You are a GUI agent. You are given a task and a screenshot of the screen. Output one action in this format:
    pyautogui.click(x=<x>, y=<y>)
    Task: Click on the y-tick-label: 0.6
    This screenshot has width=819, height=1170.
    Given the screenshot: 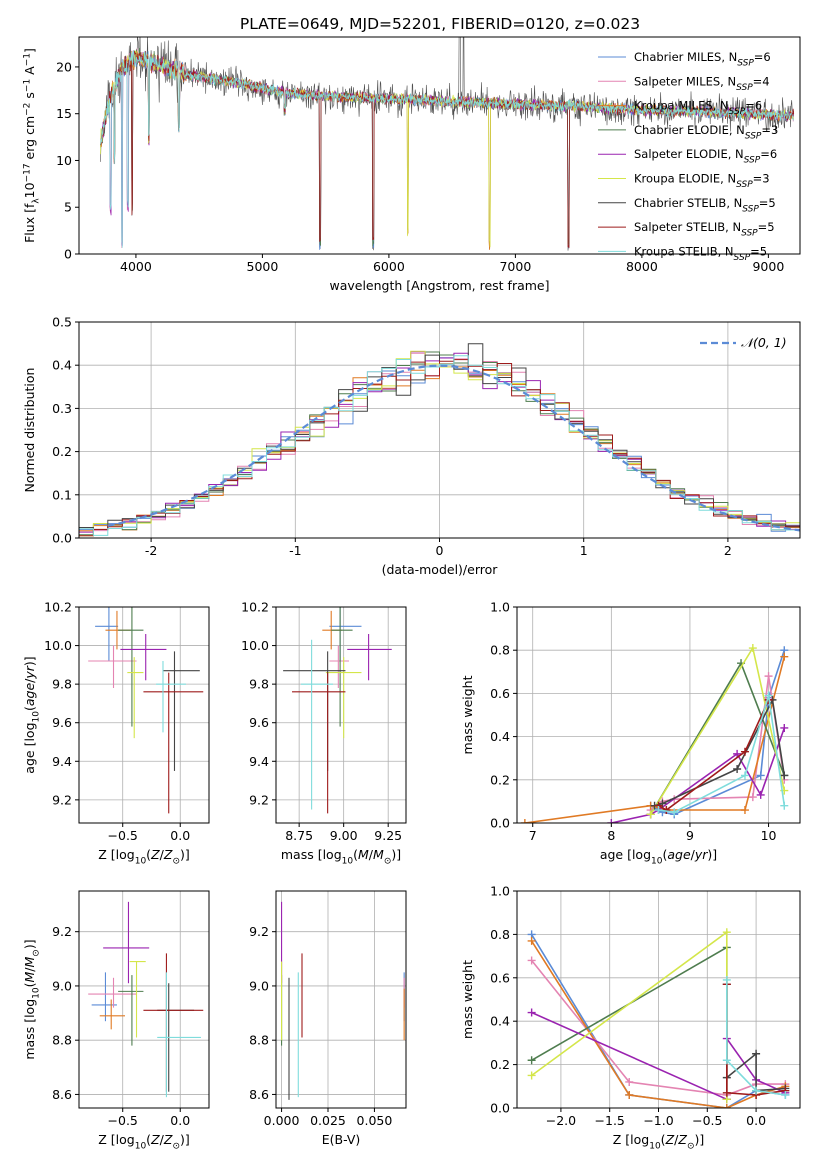 What is the action you would take?
    pyautogui.click(x=500, y=977)
    